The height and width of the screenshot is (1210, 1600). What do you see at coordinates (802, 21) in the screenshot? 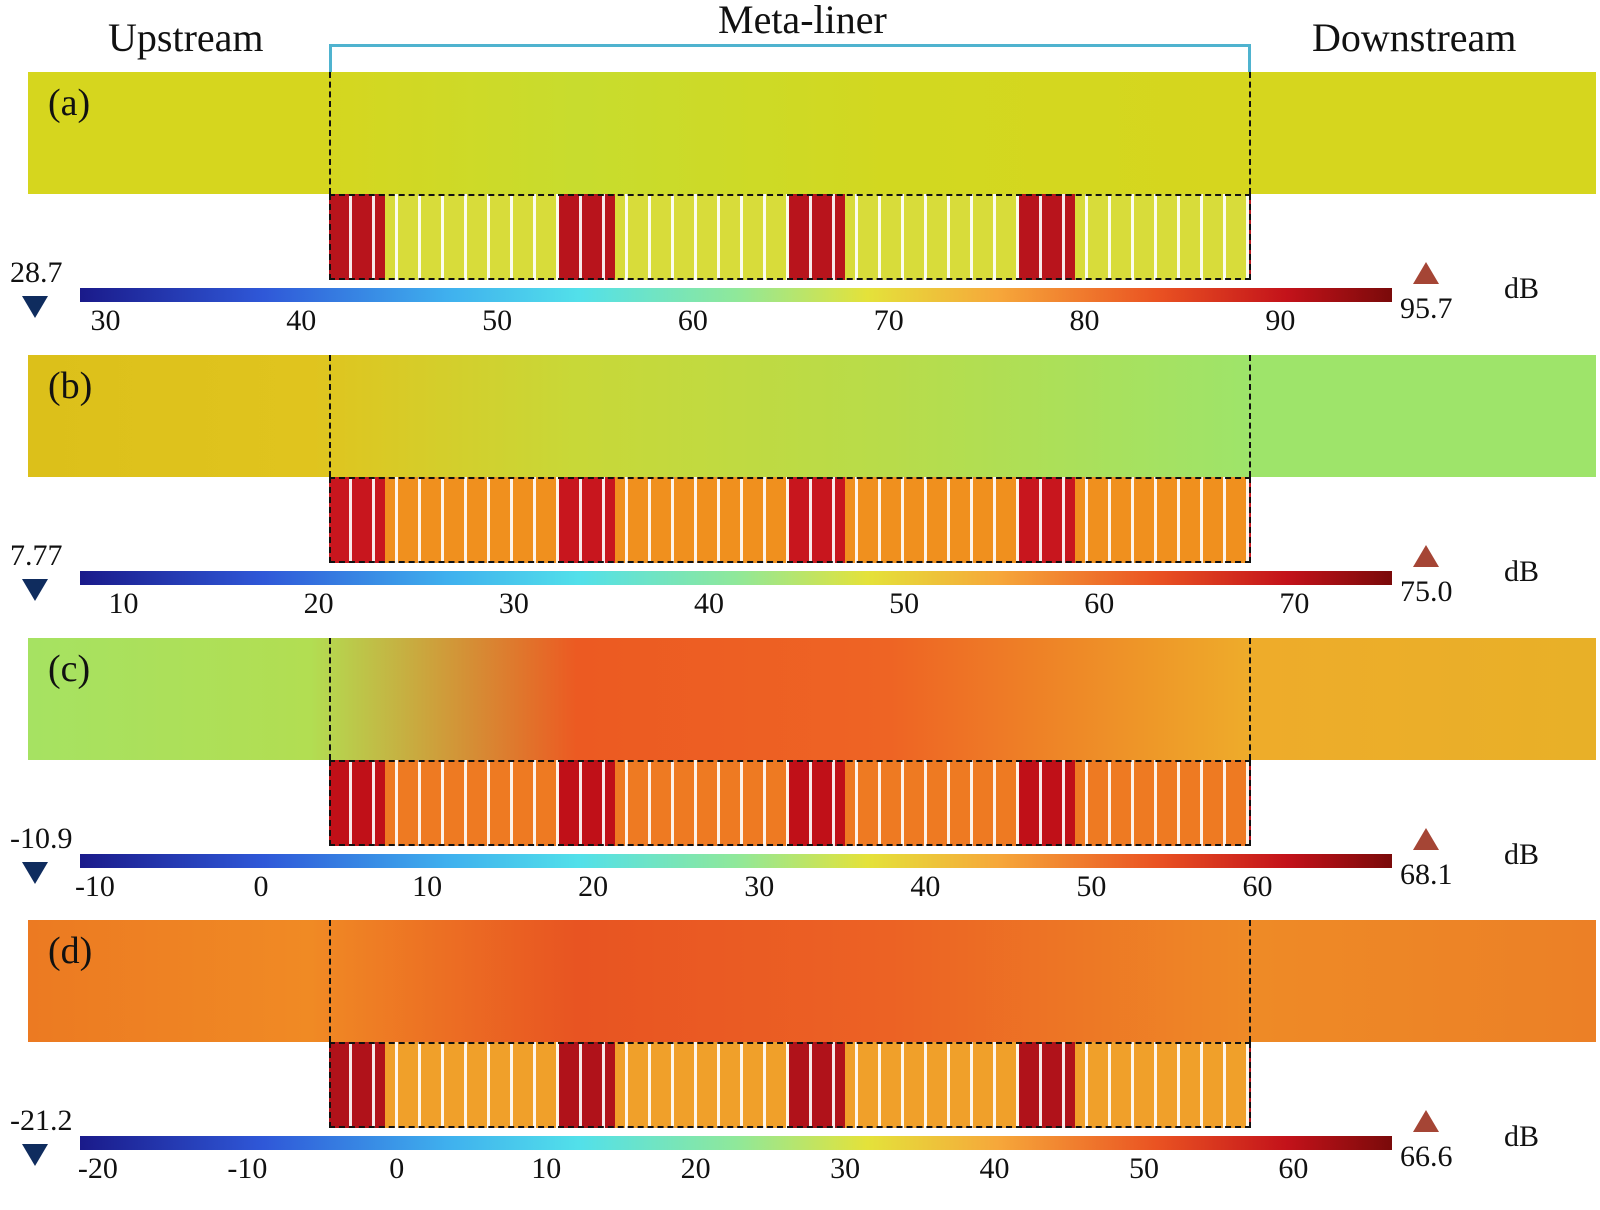
I see `meta-liner-label: Meta-liner` at bounding box center [802, 21].